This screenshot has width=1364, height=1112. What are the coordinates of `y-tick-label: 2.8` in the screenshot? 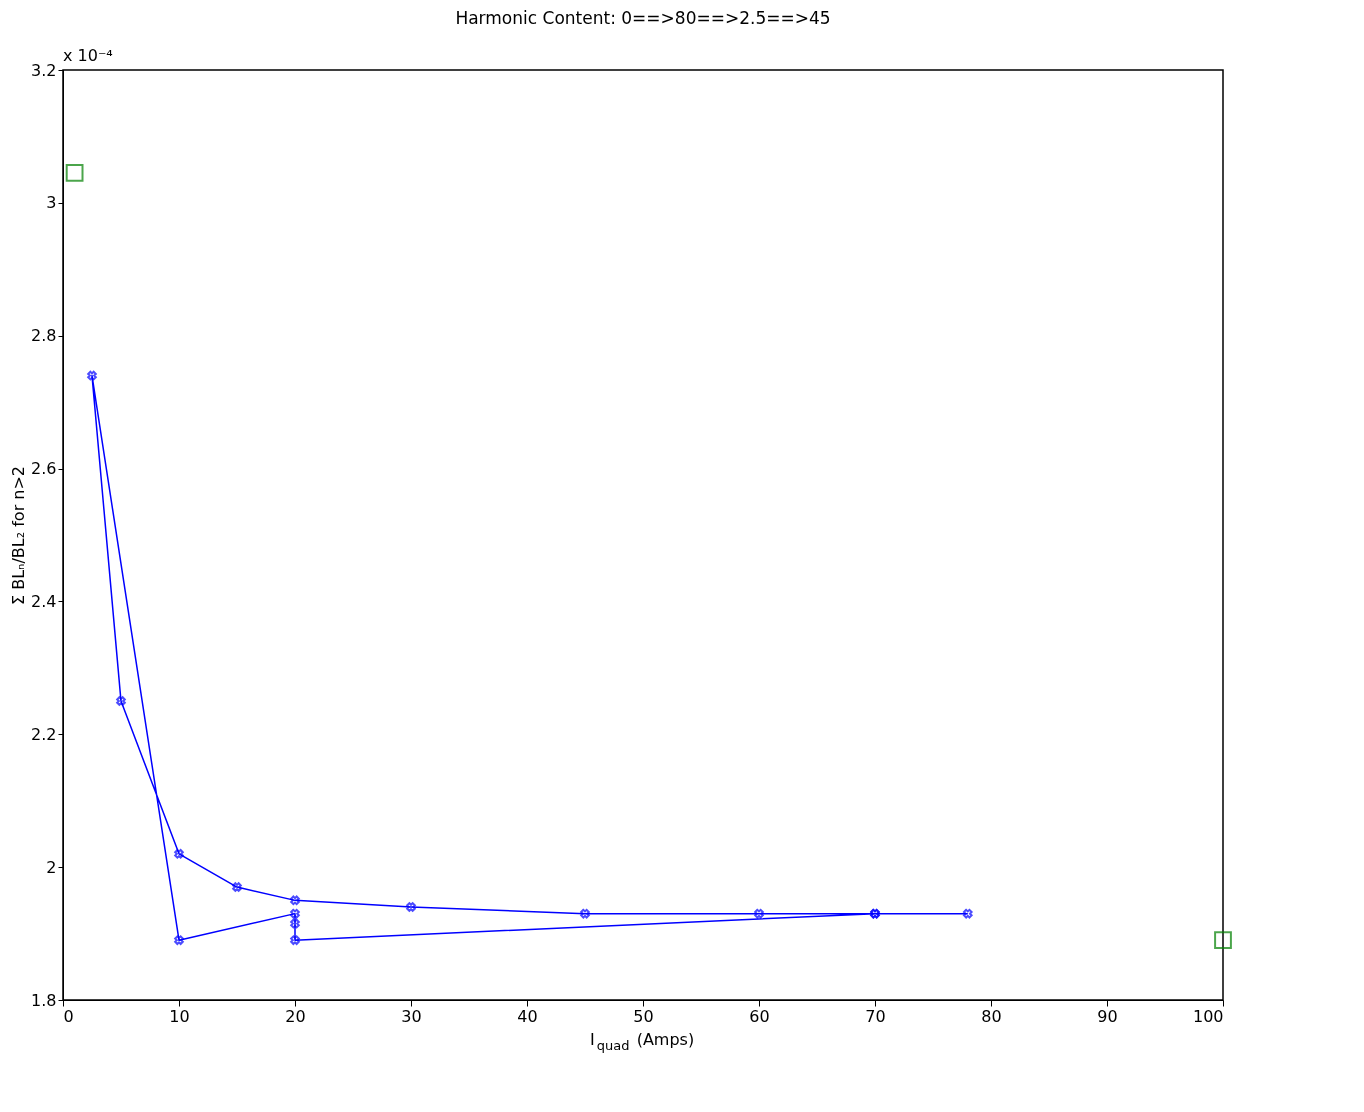 It's located at (44, 336).